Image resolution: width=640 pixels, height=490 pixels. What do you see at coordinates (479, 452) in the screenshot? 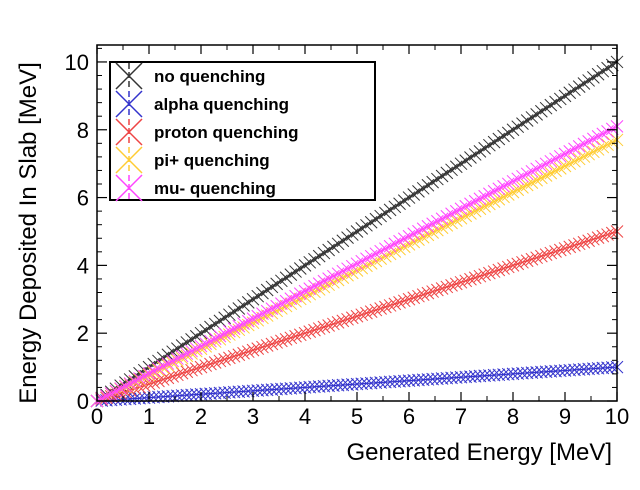
I see `x-axis-label: Generated Energy [MeV]` at bounding box center [479, 452].